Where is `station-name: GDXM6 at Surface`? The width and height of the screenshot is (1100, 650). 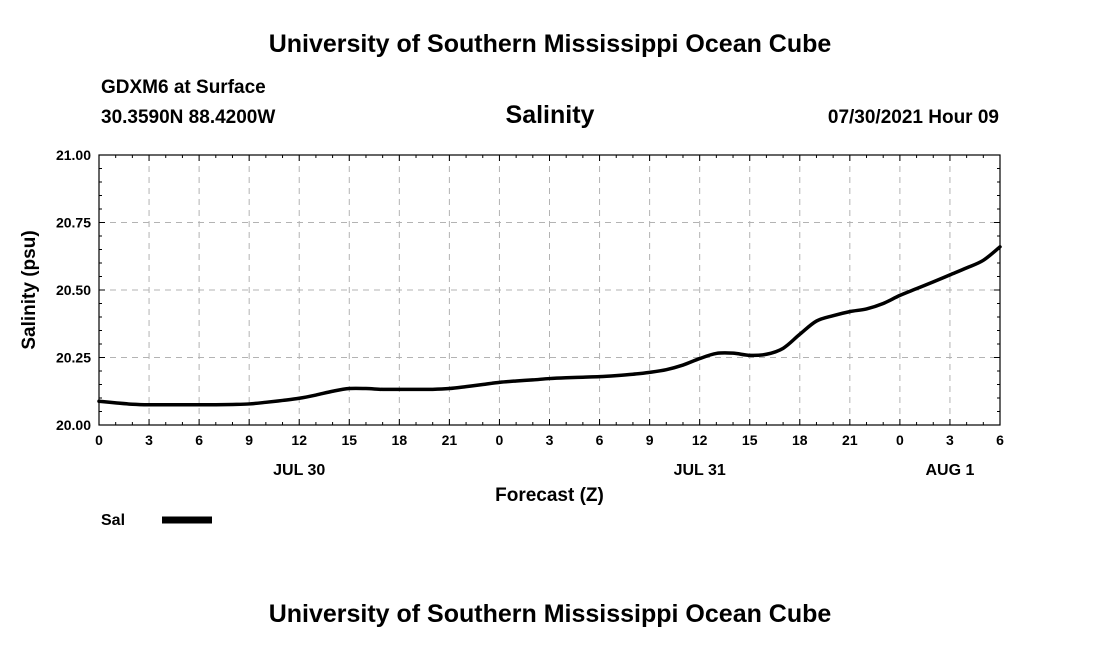
station-name: GDXM6 at Surface is located at coordinates (183, 87).